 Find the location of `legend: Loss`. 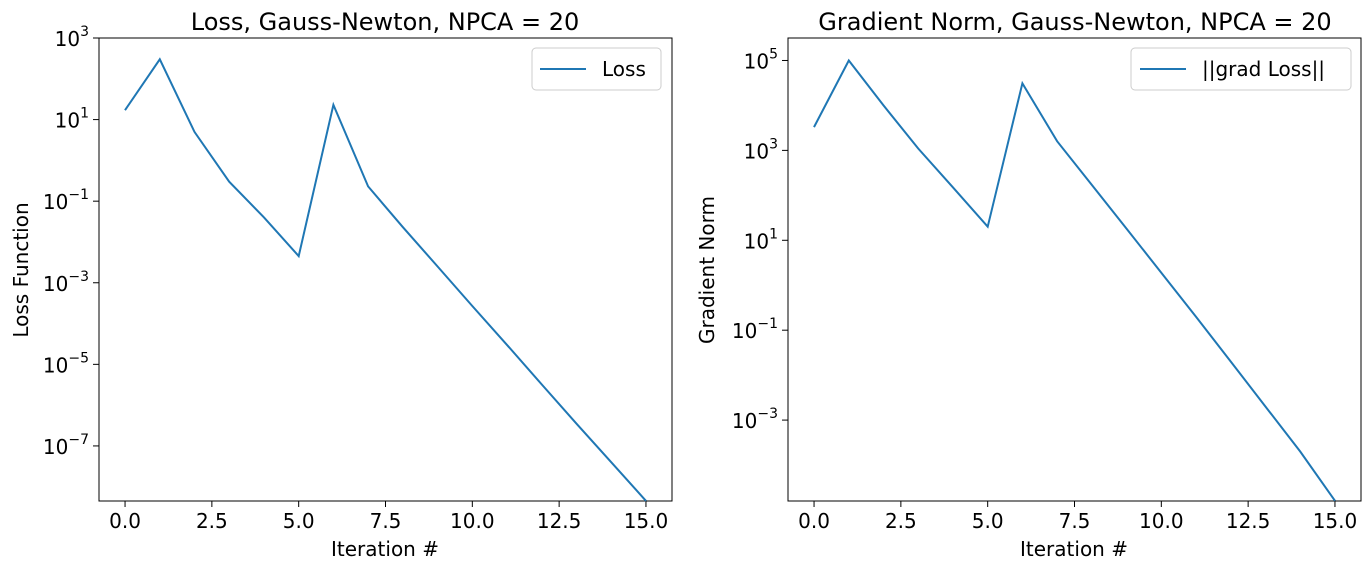

legend: Loss is located at coordinates (596, 69).